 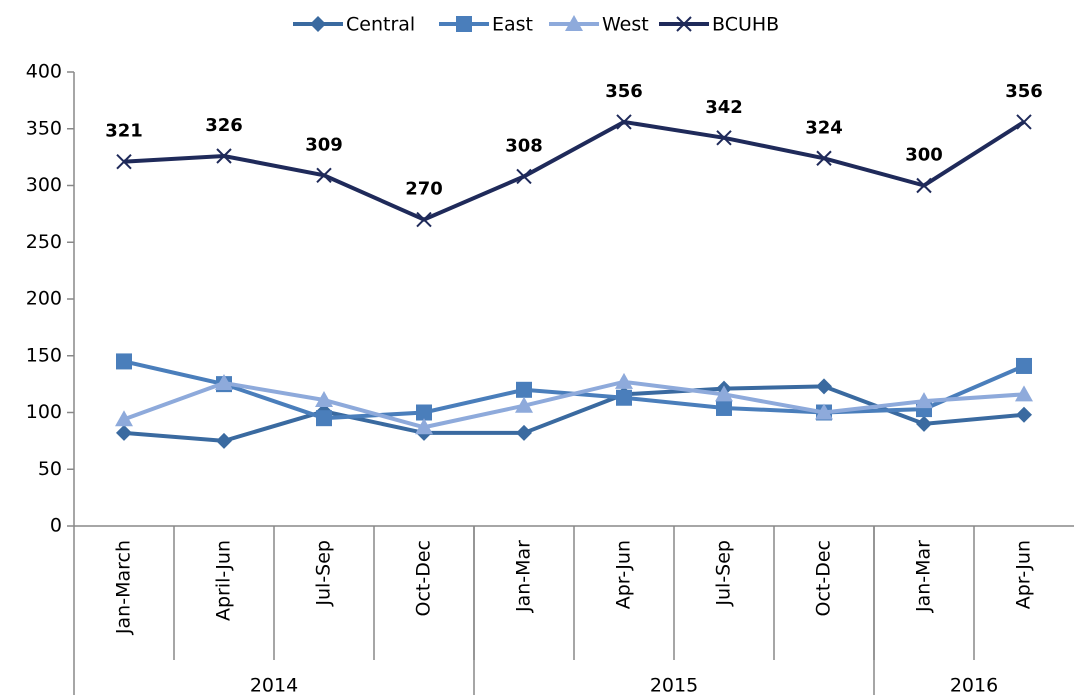 I want to click on y-tick-label: 300, so click(x=44, y=185).